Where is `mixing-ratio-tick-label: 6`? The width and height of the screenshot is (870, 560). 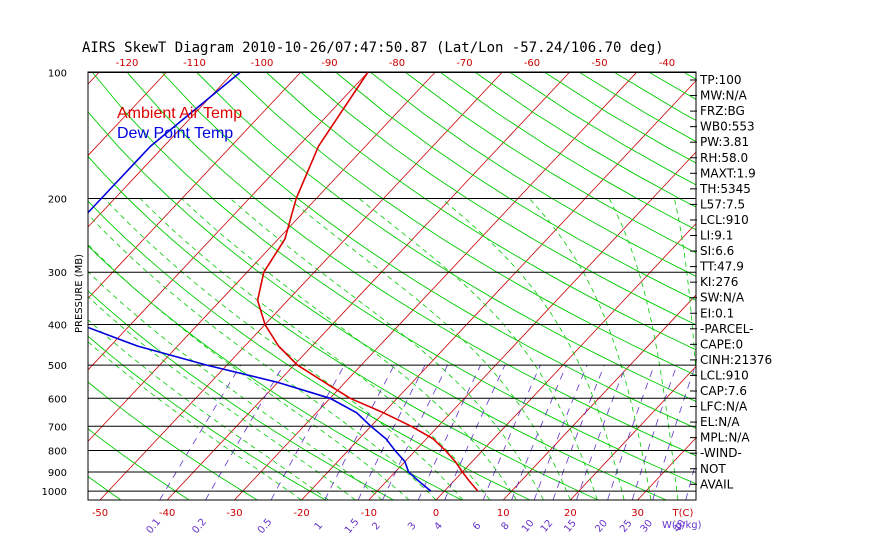 mixing-ratio-tick-label: 6 is located at coordinates (477, 526).